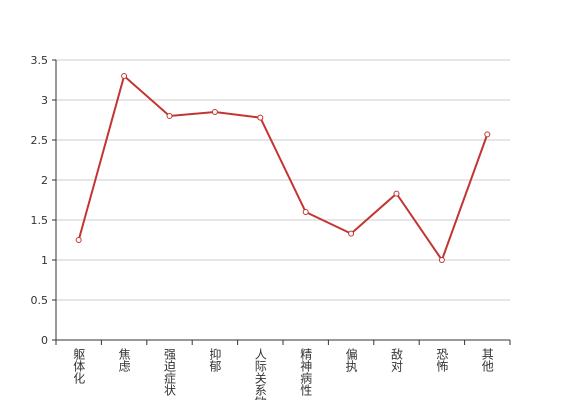 Image resolution: width=567 pixels, height=400 pixels. Describe the element at coordinates (487, 360) in the screenshot. I see `x-tick-label: 其他` at that location.